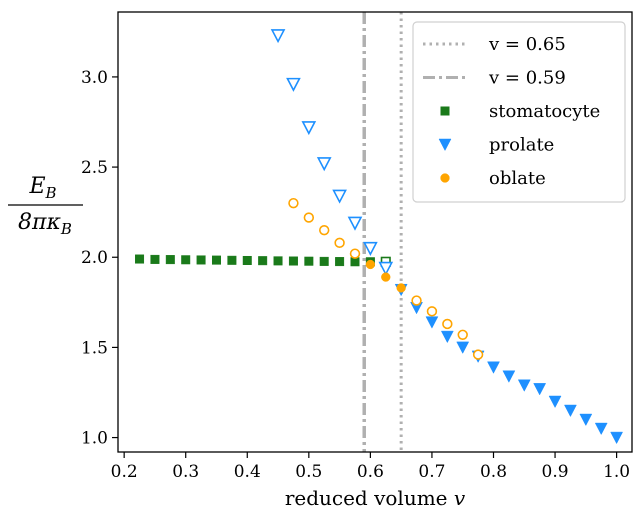 The height and width of the screenshot is (524, 635). I want to click on x-axis-label-variable: v, so click(460, 498).